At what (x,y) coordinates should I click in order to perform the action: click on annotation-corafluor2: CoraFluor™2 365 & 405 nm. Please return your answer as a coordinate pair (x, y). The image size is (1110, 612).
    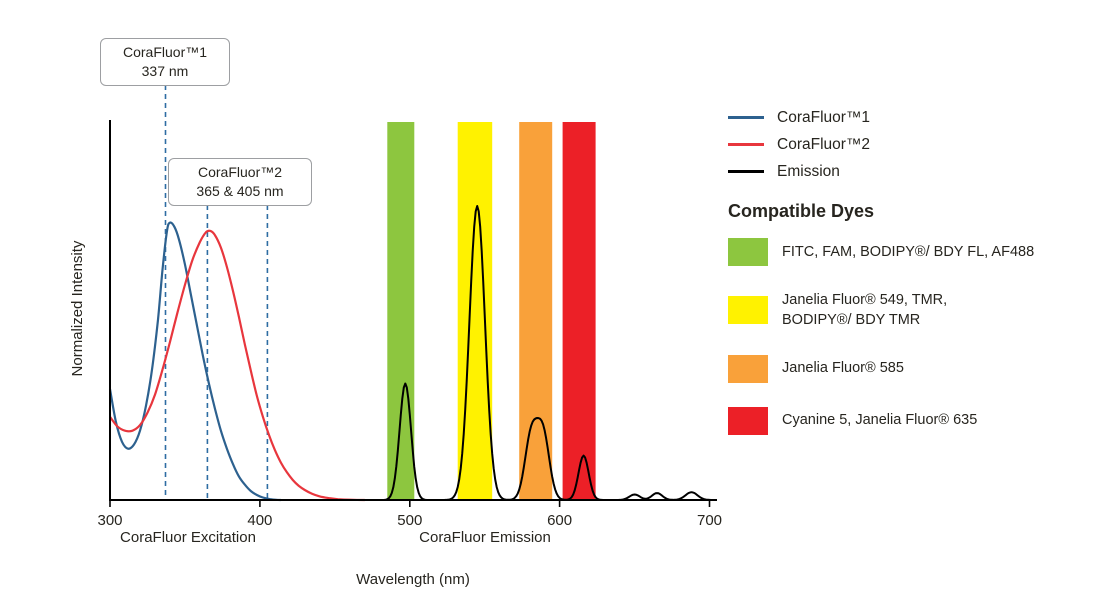
    Looking at the image, I should click on (240, 182).